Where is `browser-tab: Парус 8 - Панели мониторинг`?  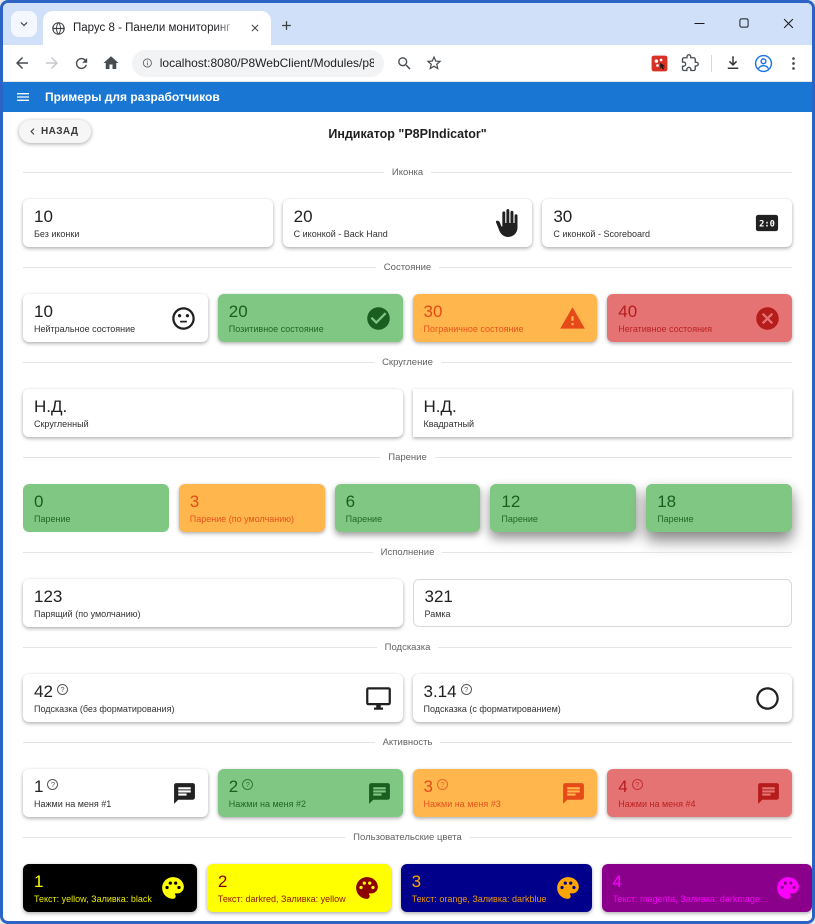
browser-tab: Парус 8 - Панели мониторинг is located at coordinates (157, 28).